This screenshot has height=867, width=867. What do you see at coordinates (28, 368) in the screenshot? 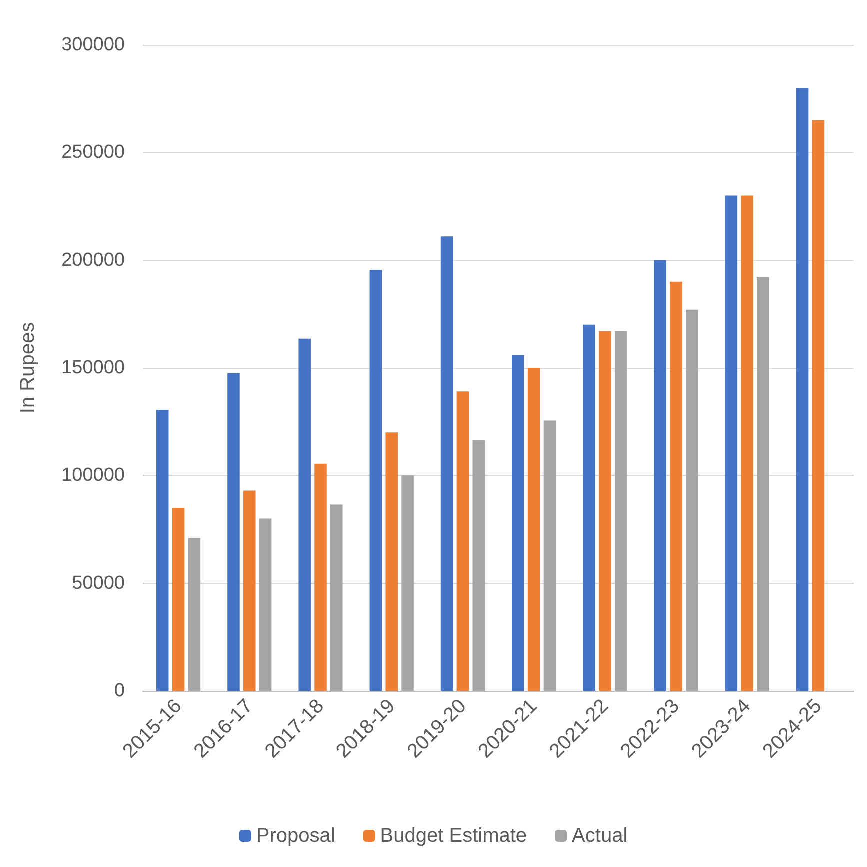
I see `y-axis-title: In Rupees` at bounding box center [28, 368].